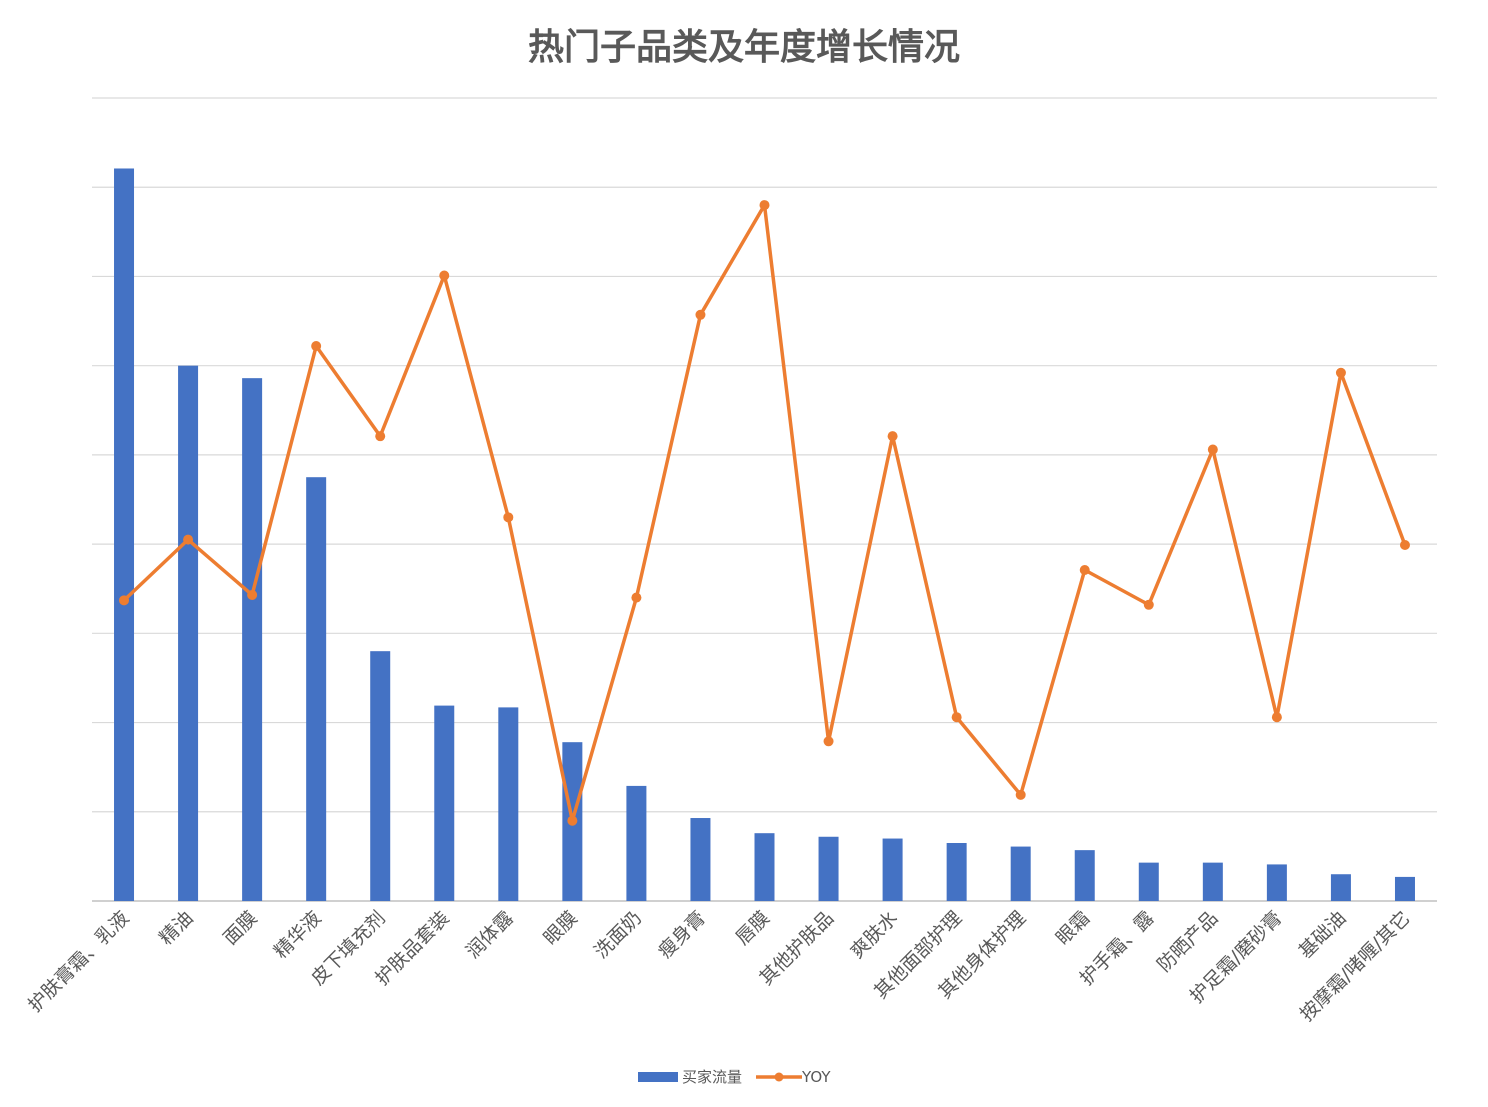  I want to click on x-tick-label: 精华液, so click(298, 935).